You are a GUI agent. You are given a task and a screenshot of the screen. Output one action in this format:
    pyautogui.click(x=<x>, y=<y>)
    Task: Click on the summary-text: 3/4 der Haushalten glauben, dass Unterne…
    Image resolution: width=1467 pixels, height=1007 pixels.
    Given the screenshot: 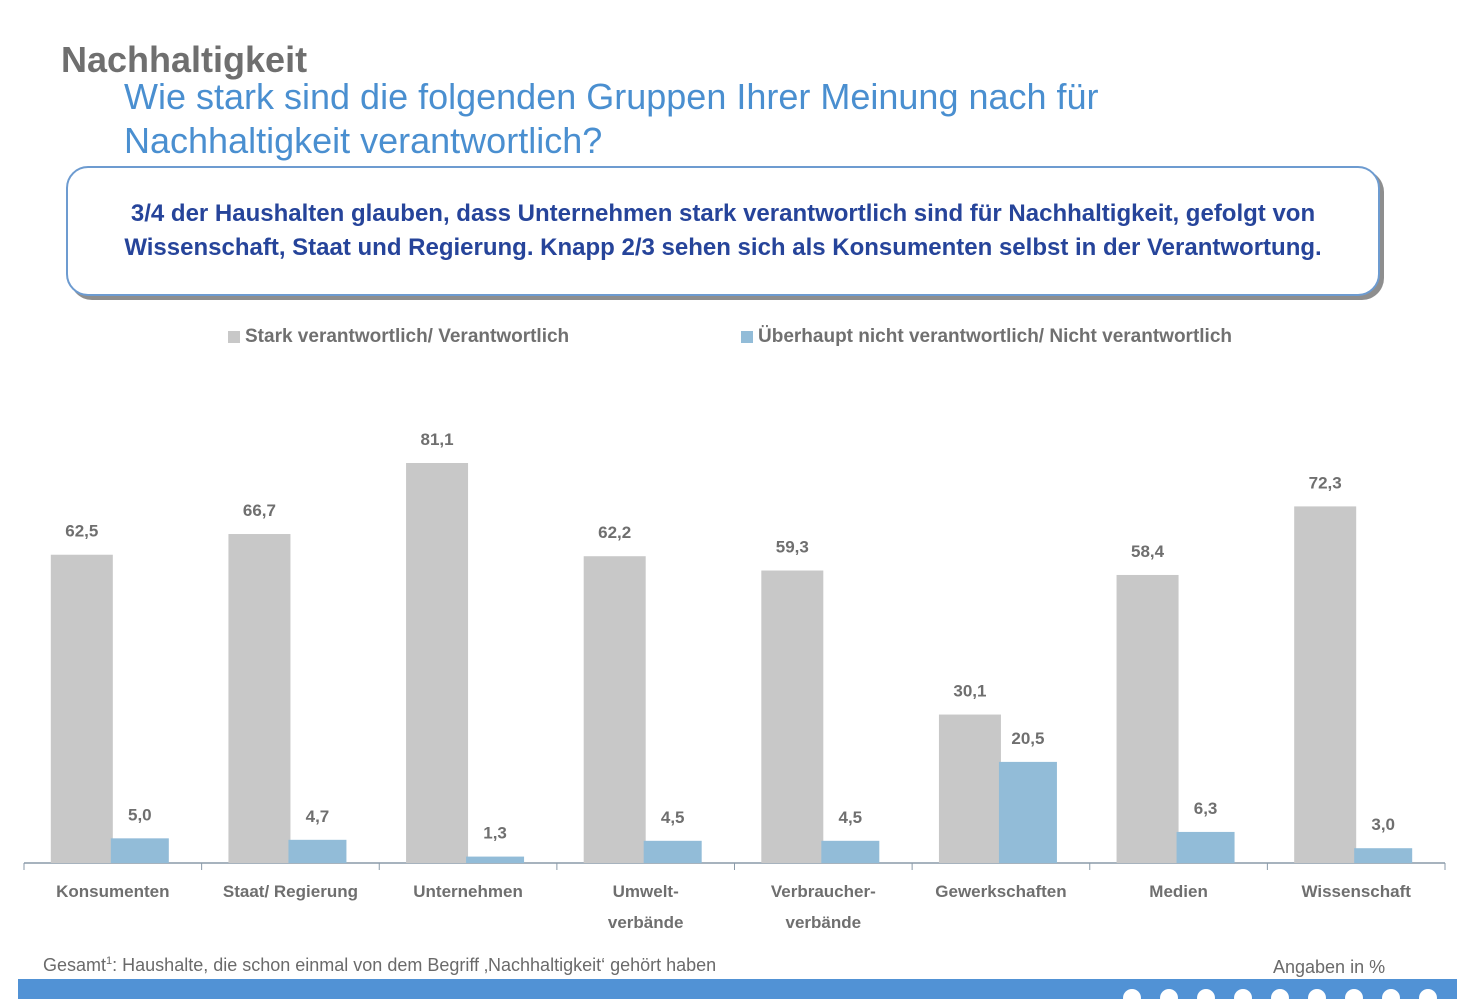 What is the action you would take?
    pyautogui.click(x=723, y=230)
    